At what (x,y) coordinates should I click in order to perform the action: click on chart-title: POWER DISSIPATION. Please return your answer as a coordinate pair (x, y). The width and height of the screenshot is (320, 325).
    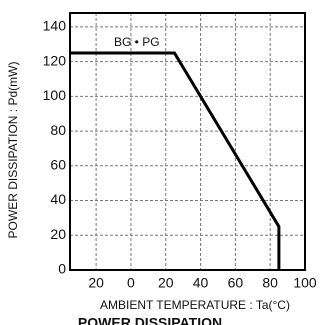
    Looking at the image, I should click on (150, 320).